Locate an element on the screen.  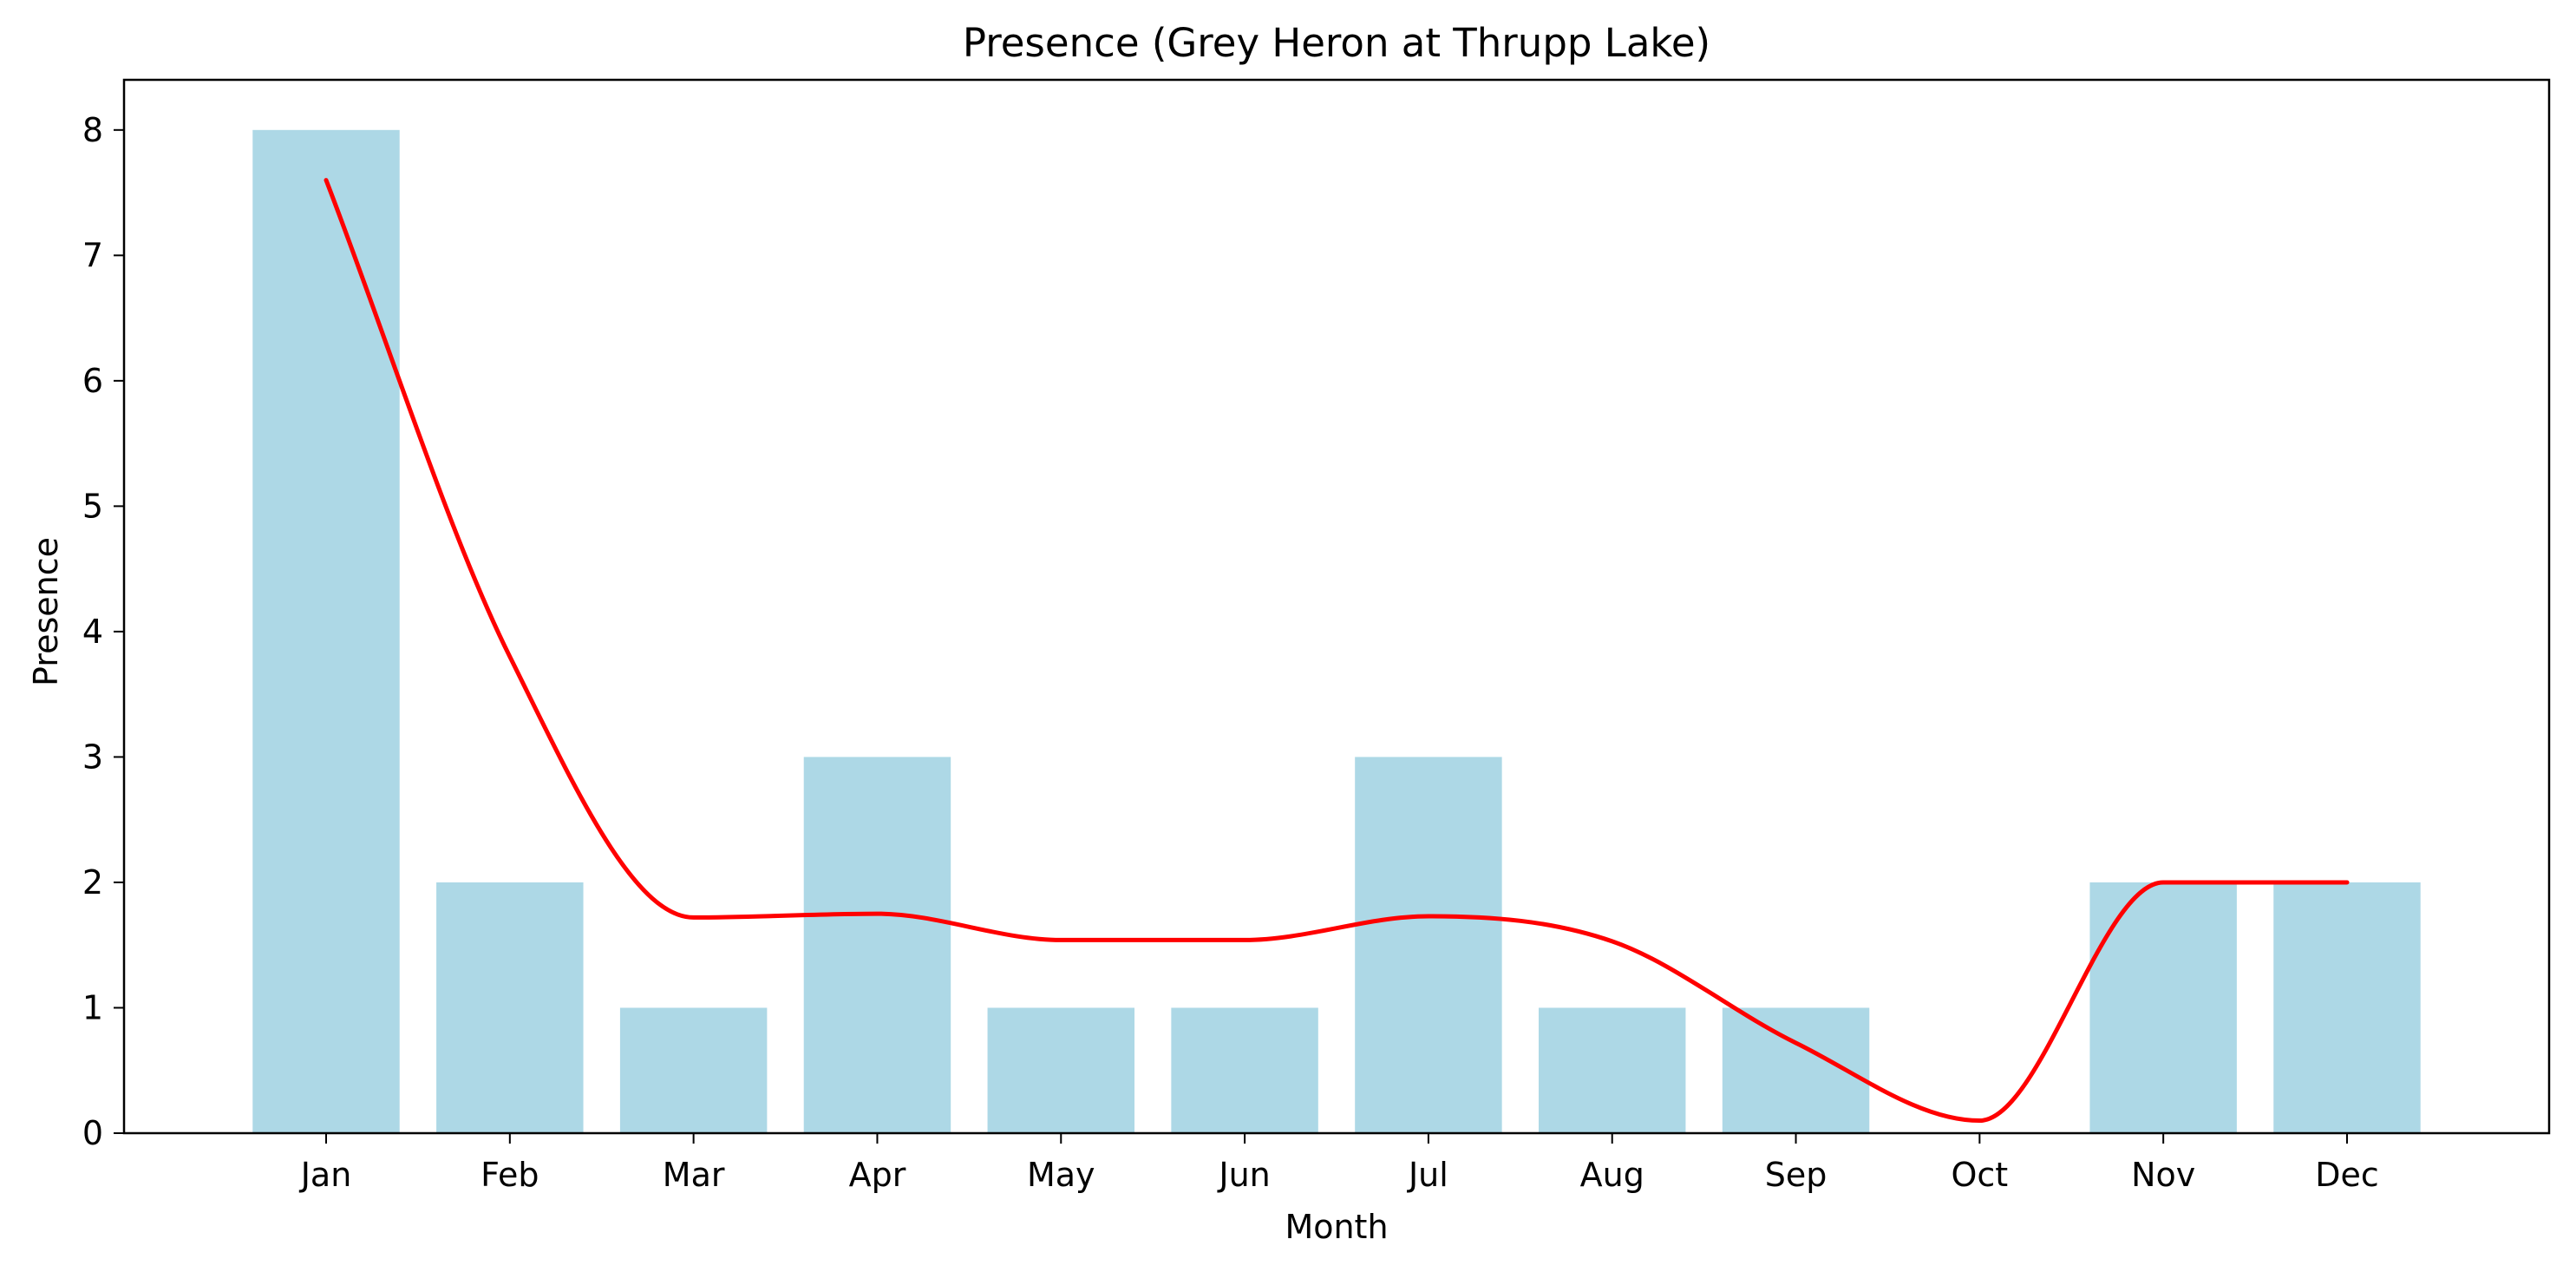
bar-nov is located at coordinates (2163, 1007).